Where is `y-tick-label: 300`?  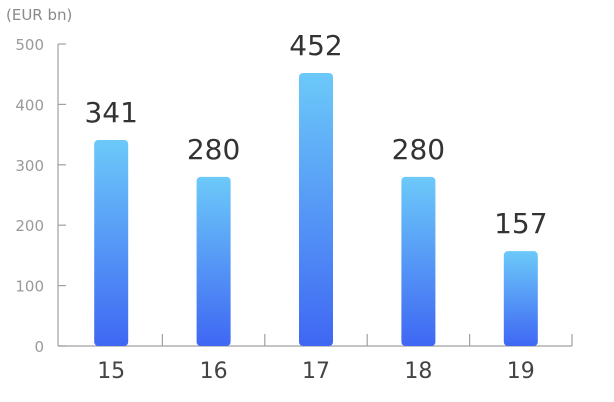 y-tick-label: 300 is located at coordinates (29, 166).